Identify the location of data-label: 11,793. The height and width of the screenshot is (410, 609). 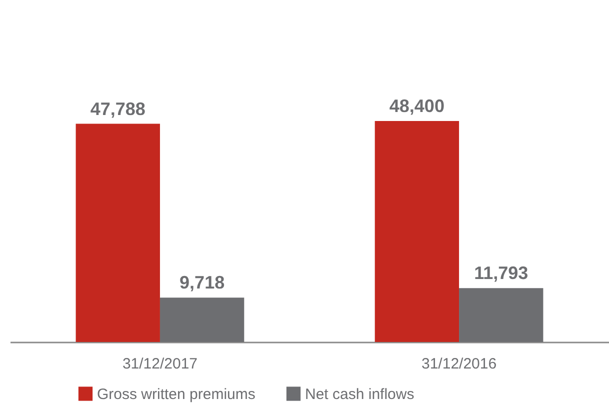
(501, 273).